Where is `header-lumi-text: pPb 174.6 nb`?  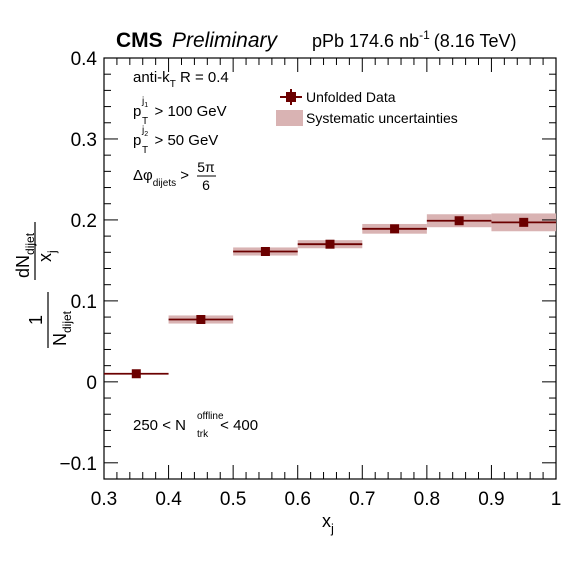 header-lumi-text: pPb 174.6 nb is located at coordinates (365, 41).